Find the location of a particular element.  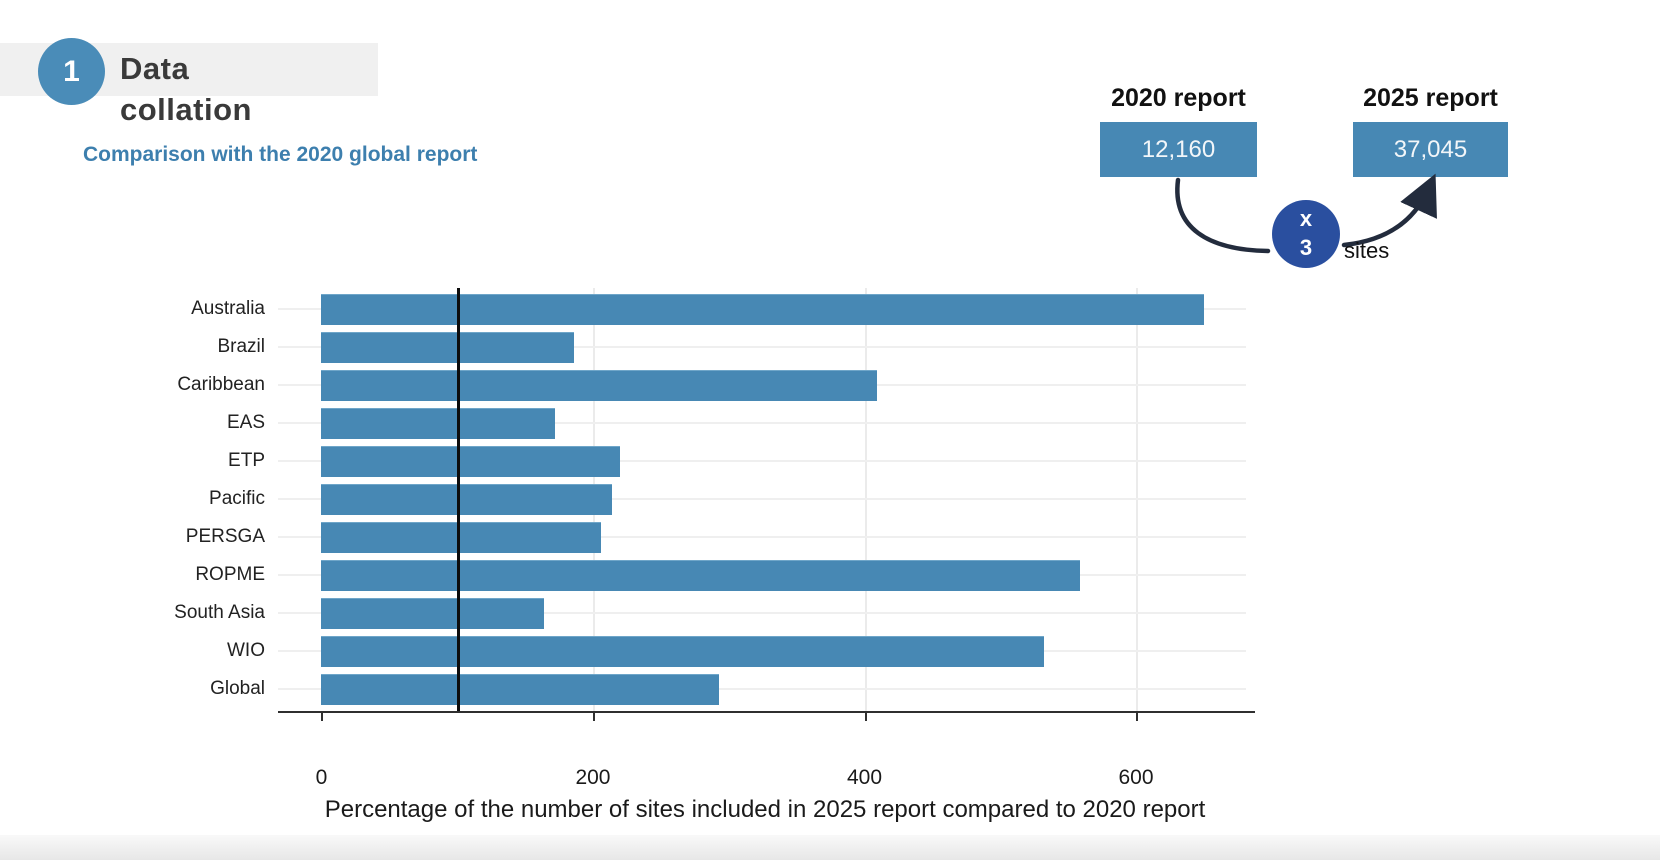

multiplier-value: 3 is located at coordinates (1306, 247).